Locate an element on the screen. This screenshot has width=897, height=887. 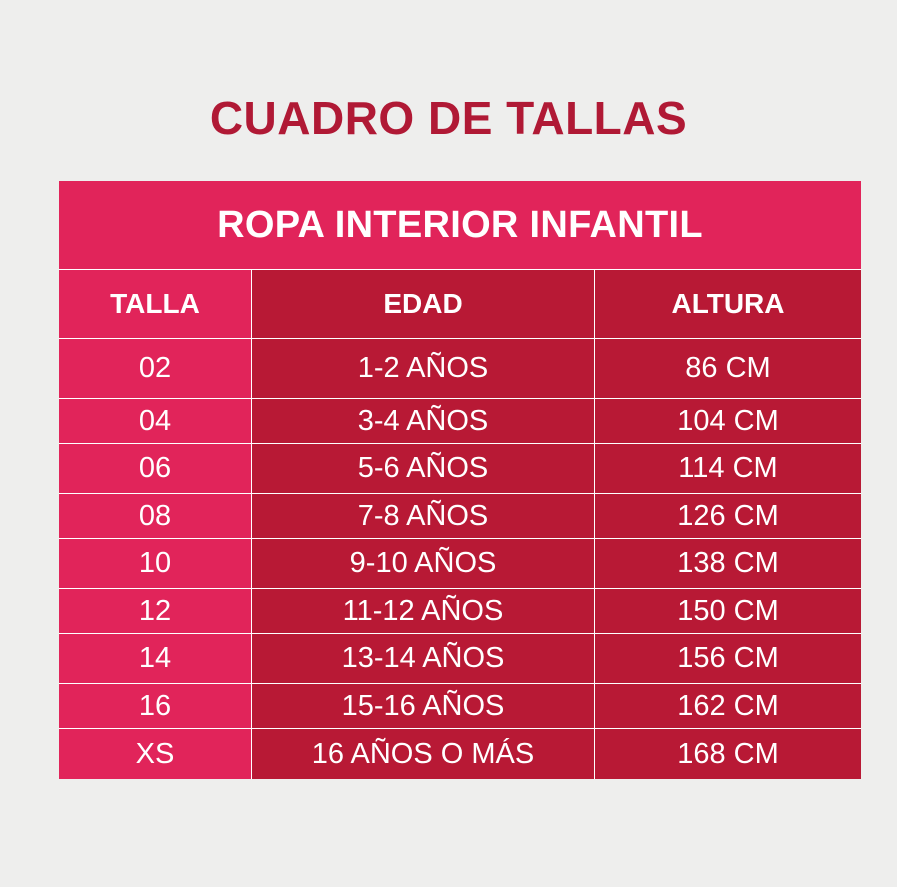
cell-altura: 150 CM is located at coordinates (727, 611).